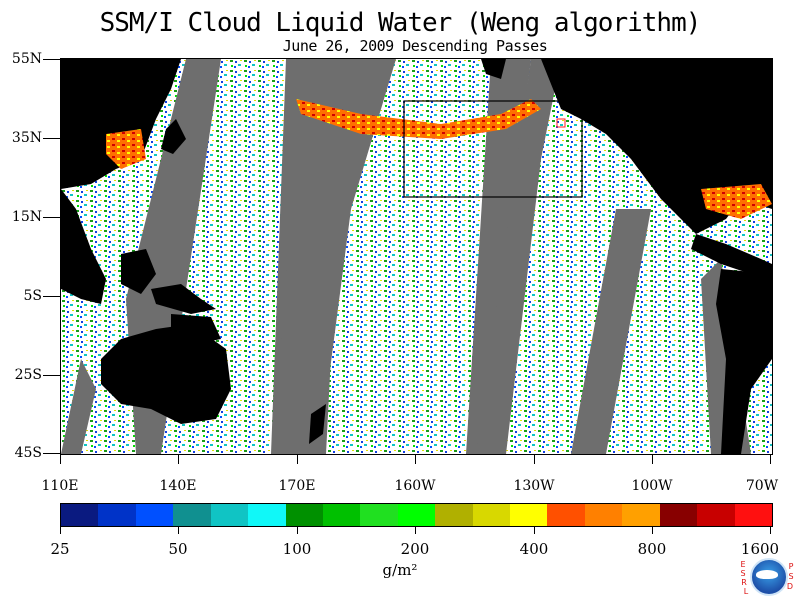 The image size is (800, 600). Describe the element at coordinates (26, 59) in the screenshot. I see `y-tick-label: 55N` at that location.